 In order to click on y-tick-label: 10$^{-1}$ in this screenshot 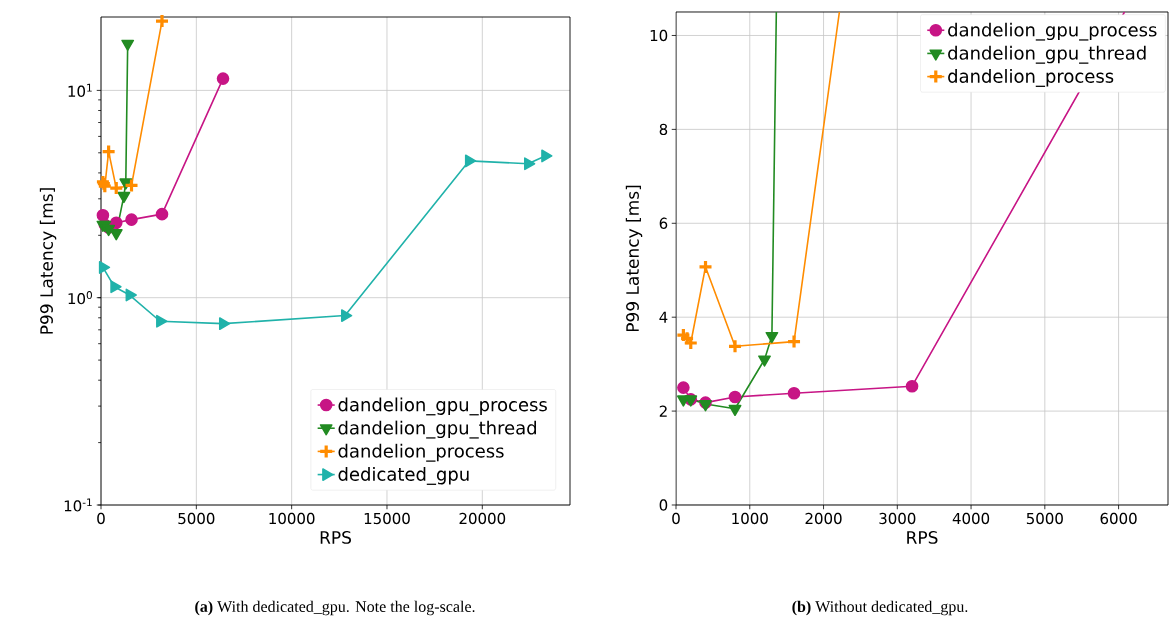, I will do `click(78, 505)`.